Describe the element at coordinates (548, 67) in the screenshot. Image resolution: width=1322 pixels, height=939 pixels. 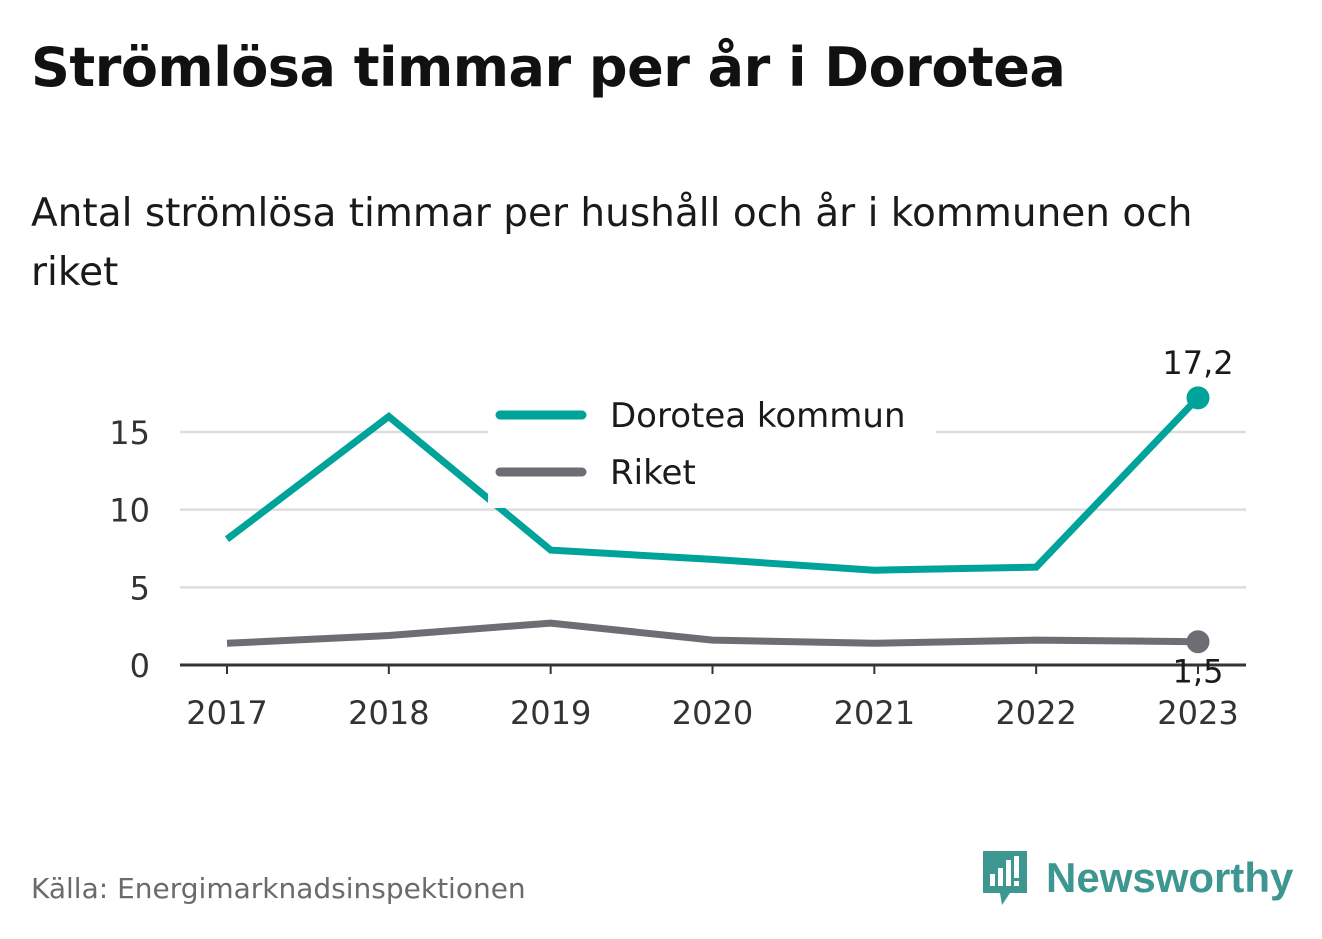
I see `chart-title: Strömlösa timmar per år i Dorotea` at that location.